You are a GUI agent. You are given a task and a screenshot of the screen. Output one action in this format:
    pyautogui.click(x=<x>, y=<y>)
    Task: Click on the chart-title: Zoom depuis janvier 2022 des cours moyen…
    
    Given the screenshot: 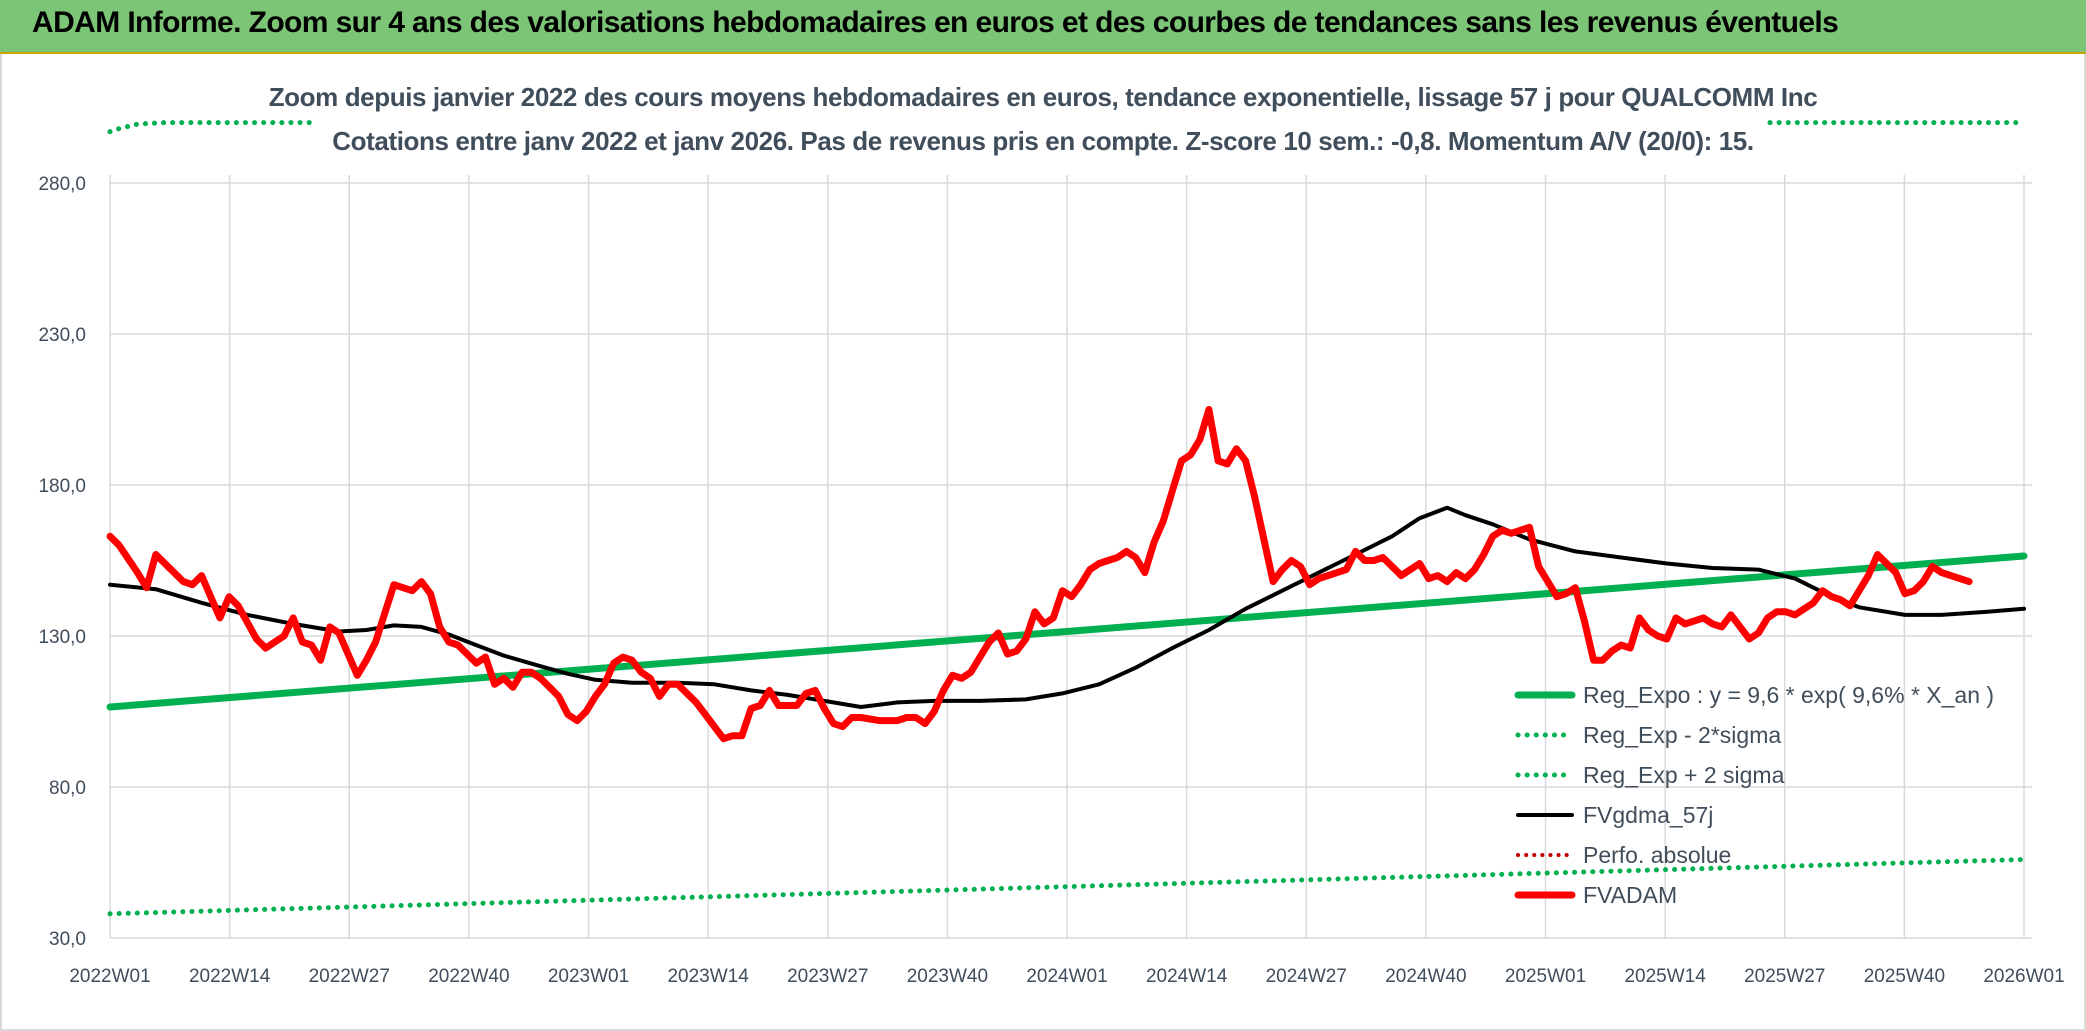 What is the action you would take?
    pyautogui.click(x=1043, y=97)
    